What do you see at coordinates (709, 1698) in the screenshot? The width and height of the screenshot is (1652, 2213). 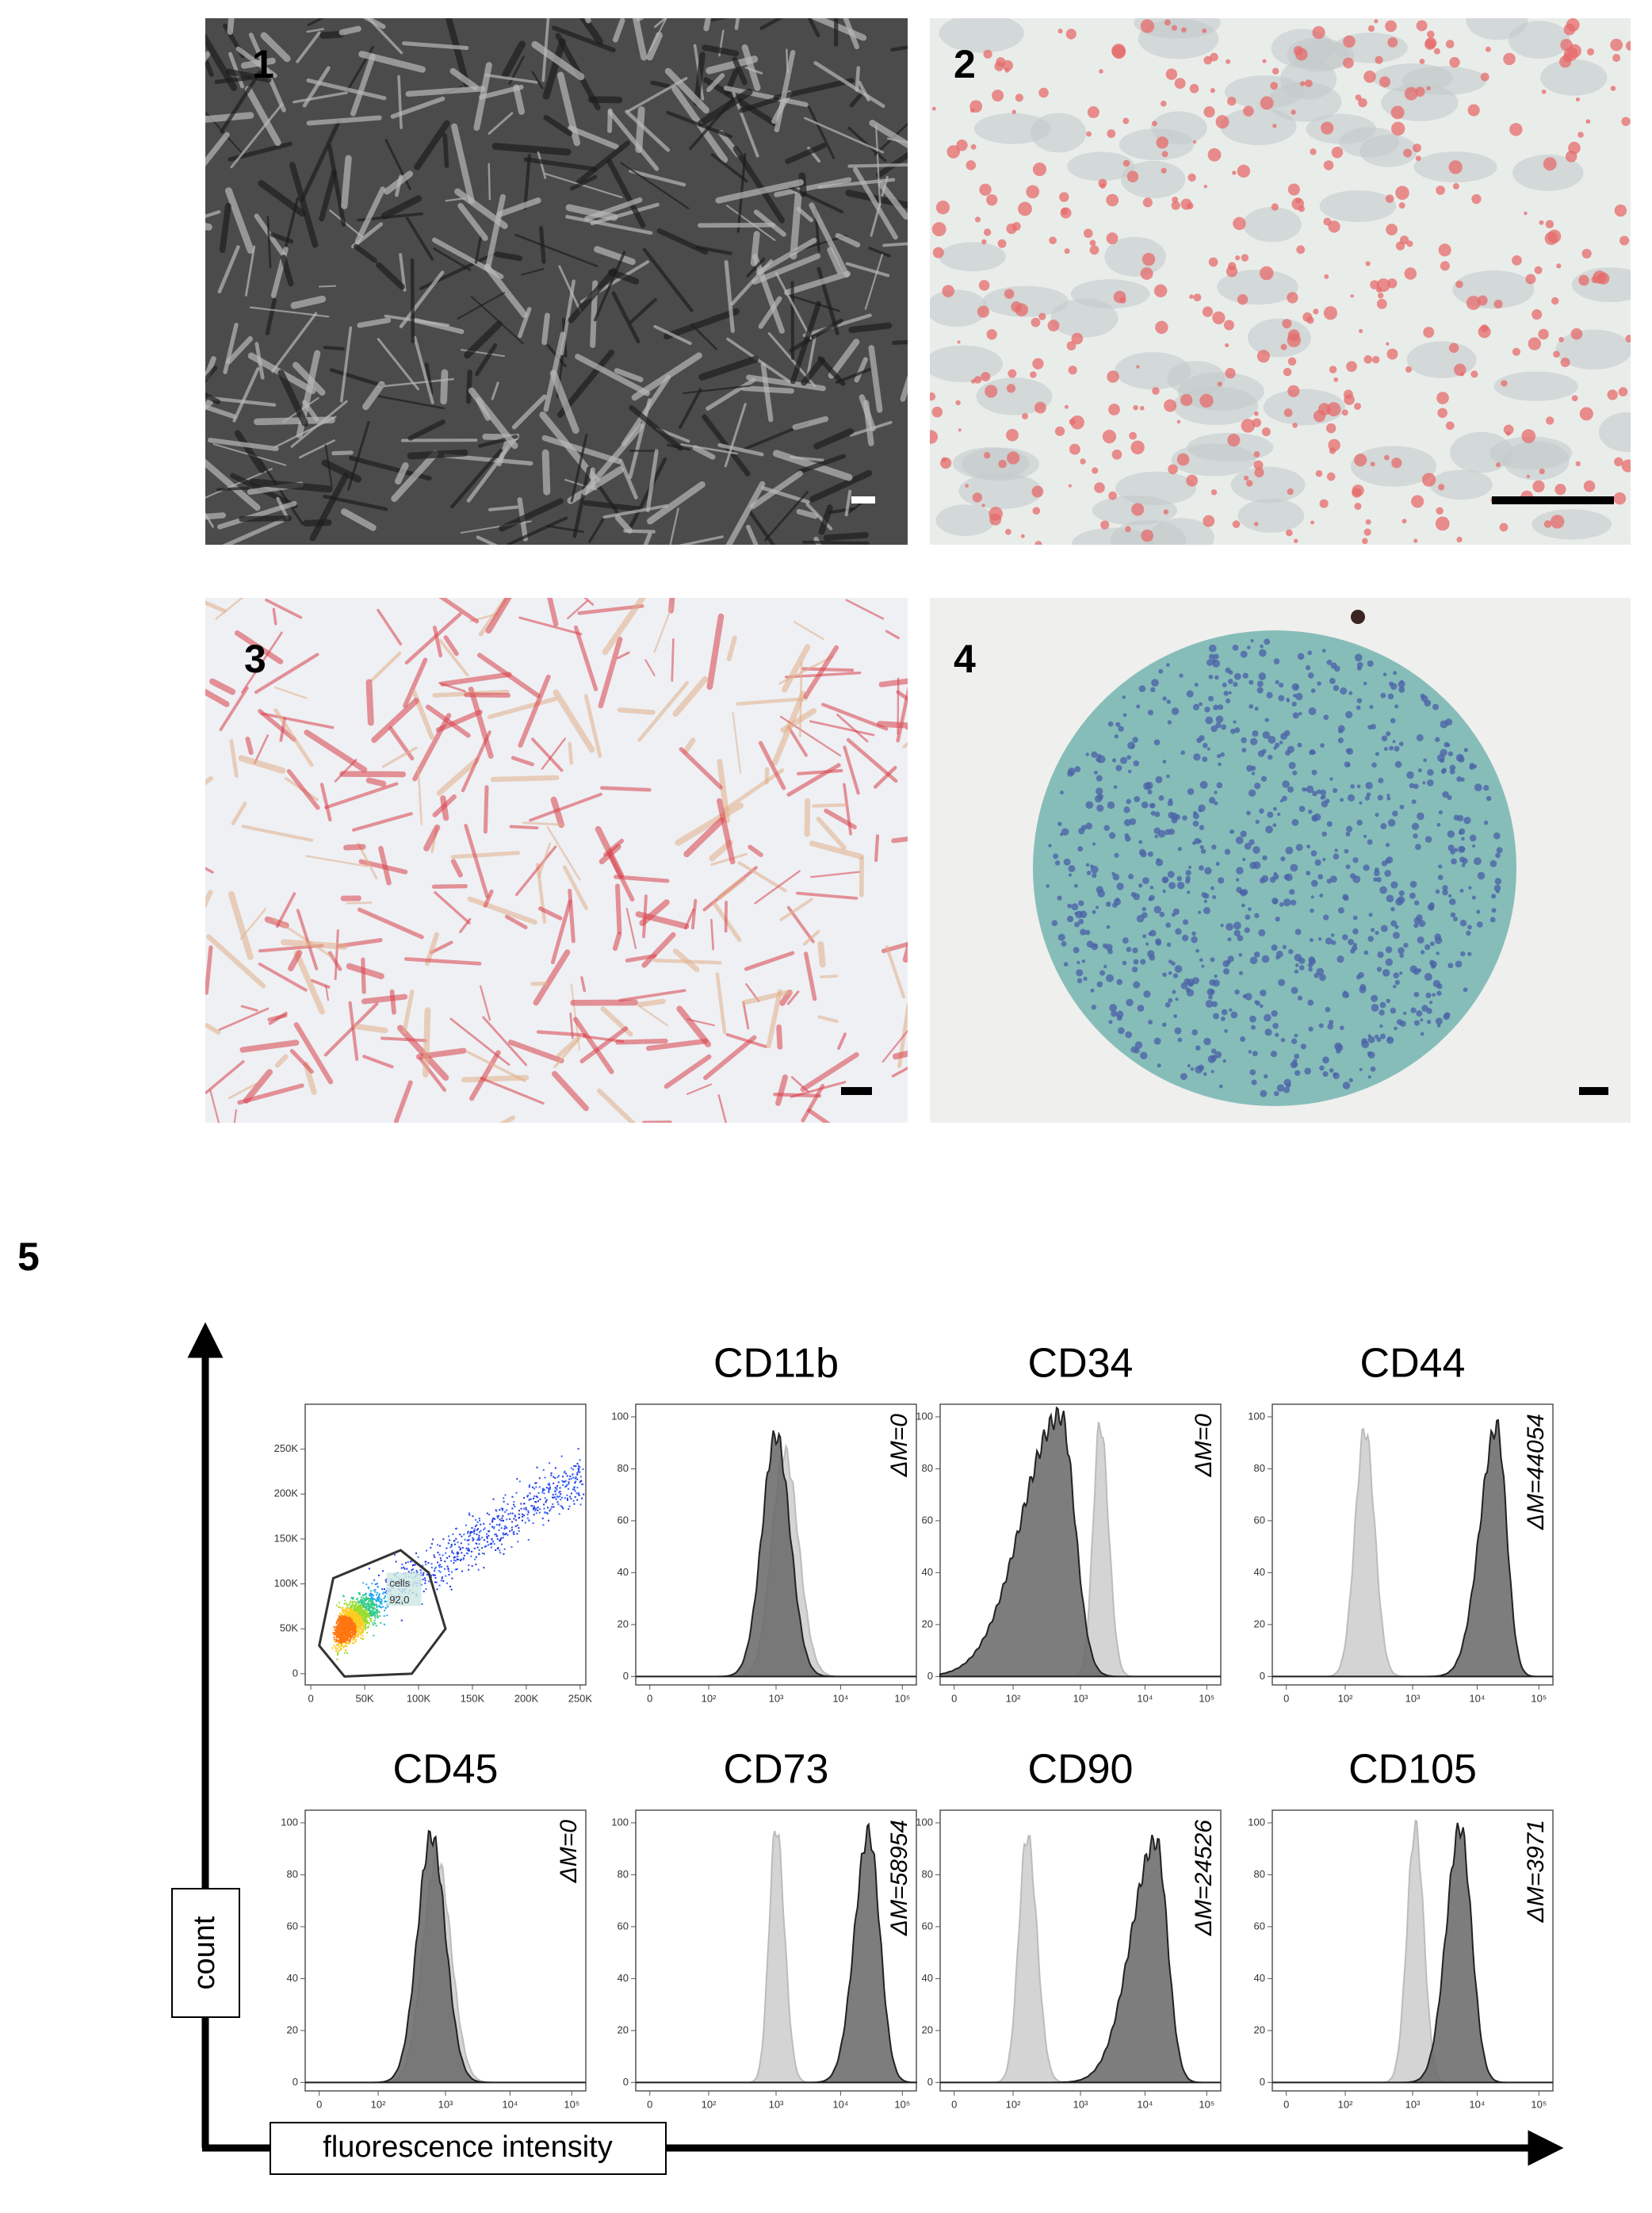 I see `x-tick-label: 10²` at bounding box center [709, 1698].